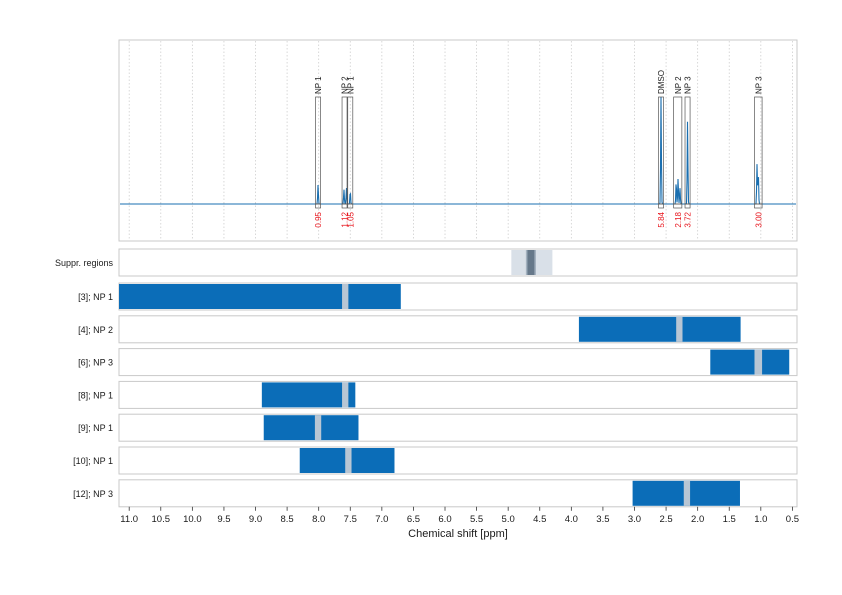 This screenshot has height=595, width=842. What do you see at coordinates (350, 519) in the screenshot?
I see `x-tick-label: 7.5` at bounding box center [350, 519].